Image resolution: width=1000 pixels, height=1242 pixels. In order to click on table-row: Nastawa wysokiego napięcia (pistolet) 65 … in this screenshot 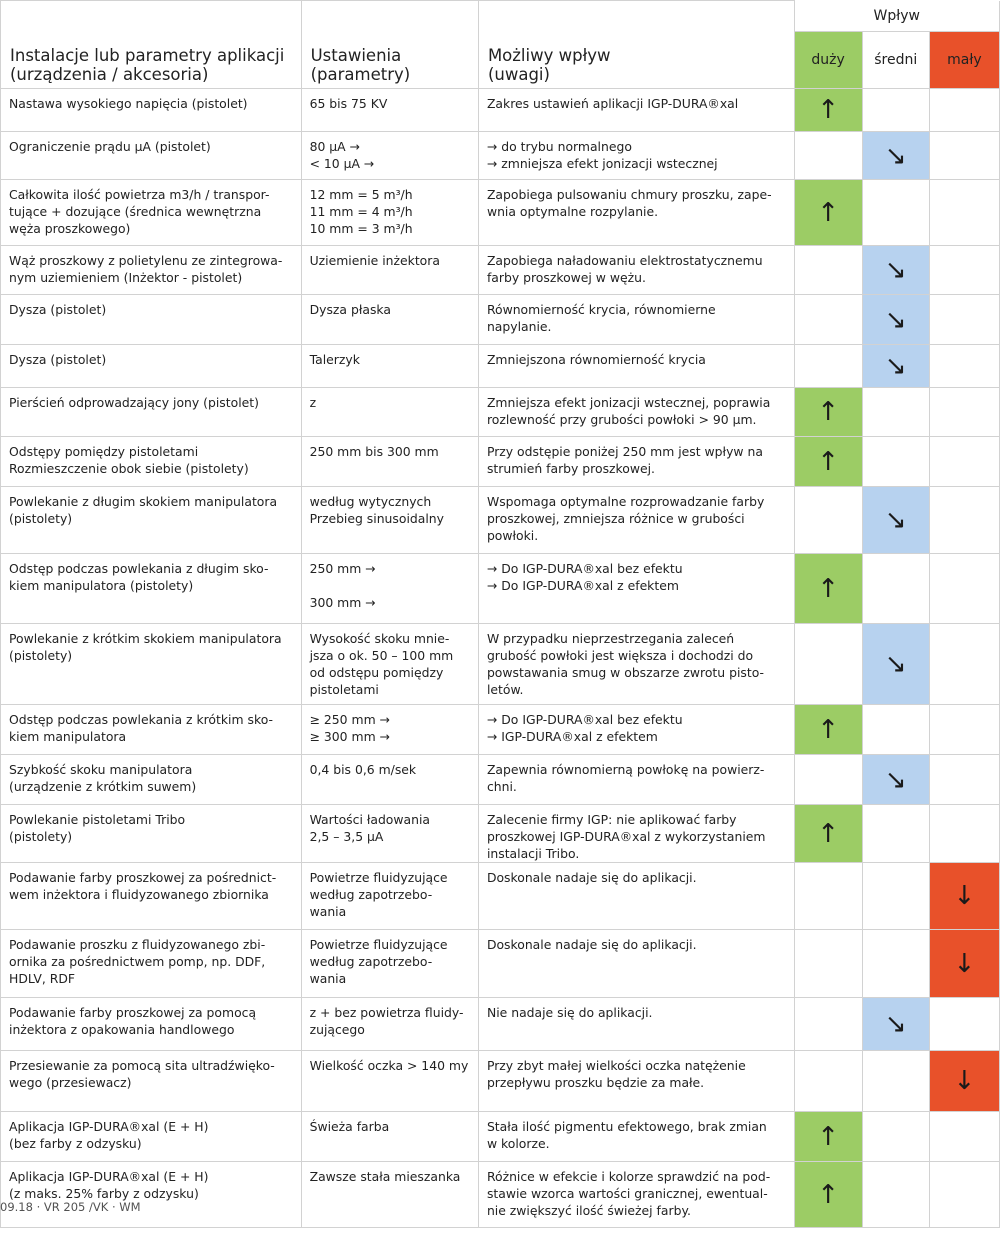, I will do `click(500, 110)`.